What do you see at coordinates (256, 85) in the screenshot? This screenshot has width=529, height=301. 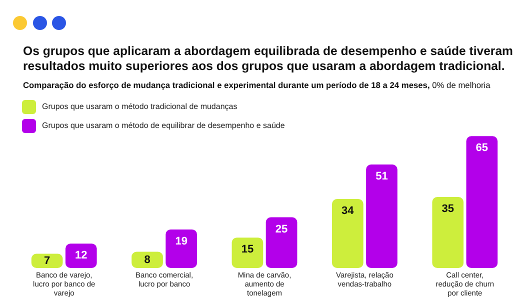 I see `chart-subtitle: Comparação do esforço de mudança tradicional e experimental durante um período de 18 a 24 meses, 0% de melhoria` at bounding box center [256, 85].